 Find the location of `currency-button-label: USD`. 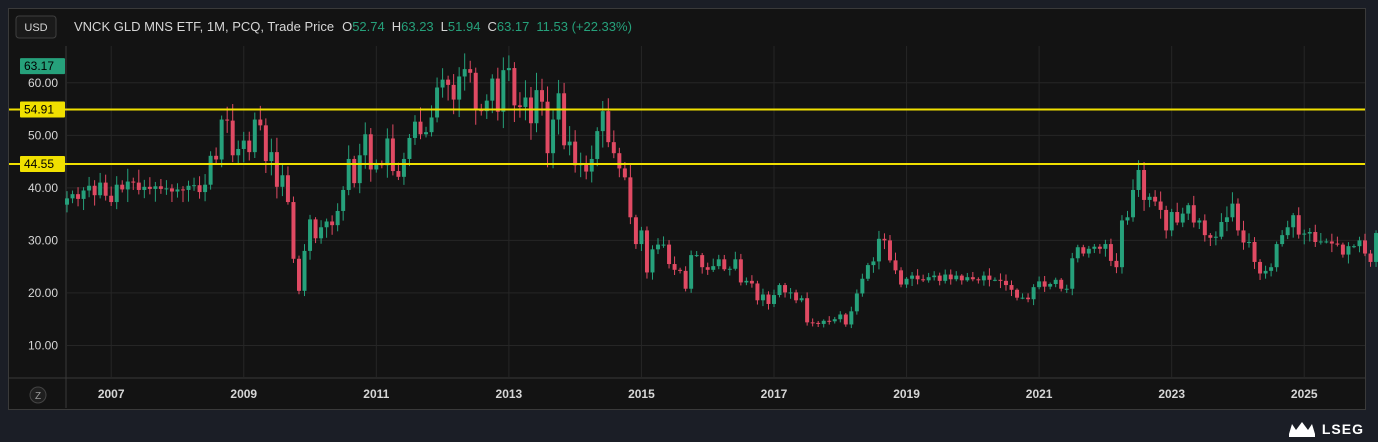

currency-button-label: USD is located at coordinates (35, 28).